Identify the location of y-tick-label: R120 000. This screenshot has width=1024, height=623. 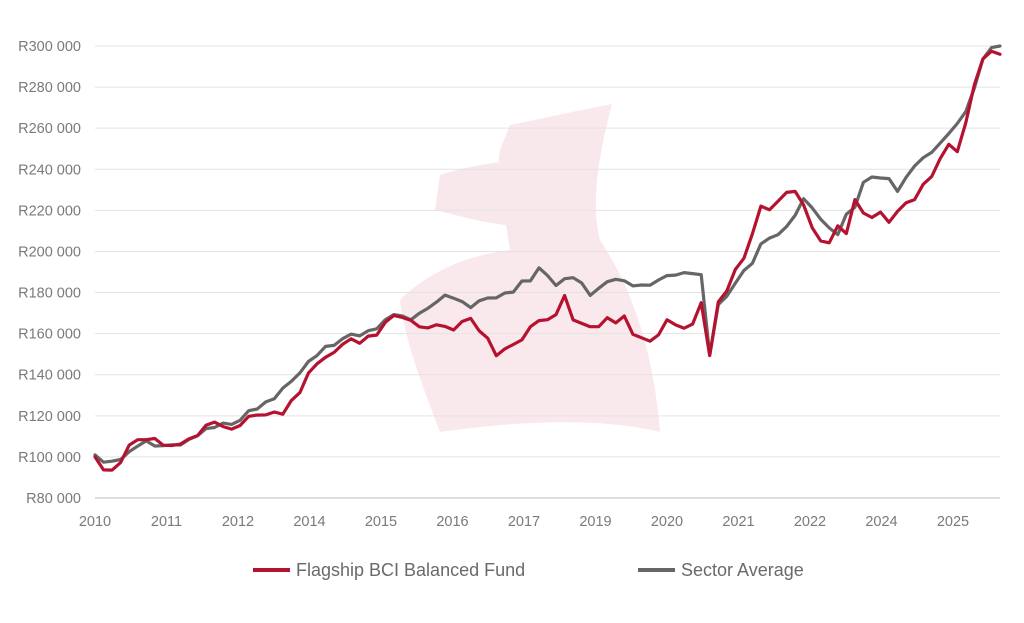
(49, 417).